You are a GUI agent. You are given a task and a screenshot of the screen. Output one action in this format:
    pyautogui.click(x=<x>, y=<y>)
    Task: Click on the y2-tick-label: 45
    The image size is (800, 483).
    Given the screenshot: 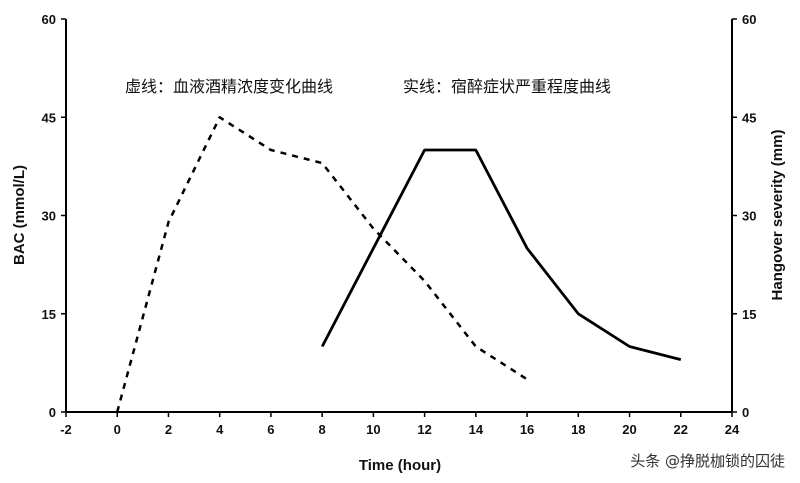 What is the action you would take?
    pyautogui.click(x=749, y=117)
    